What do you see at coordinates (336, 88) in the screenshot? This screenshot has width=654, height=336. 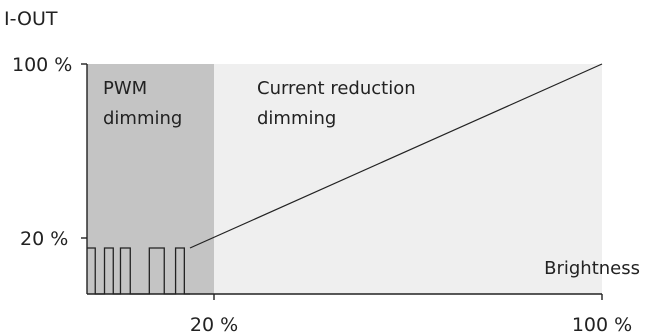 I see `current-region-label-line1: Current reduction` at bounding box center [336, 88].